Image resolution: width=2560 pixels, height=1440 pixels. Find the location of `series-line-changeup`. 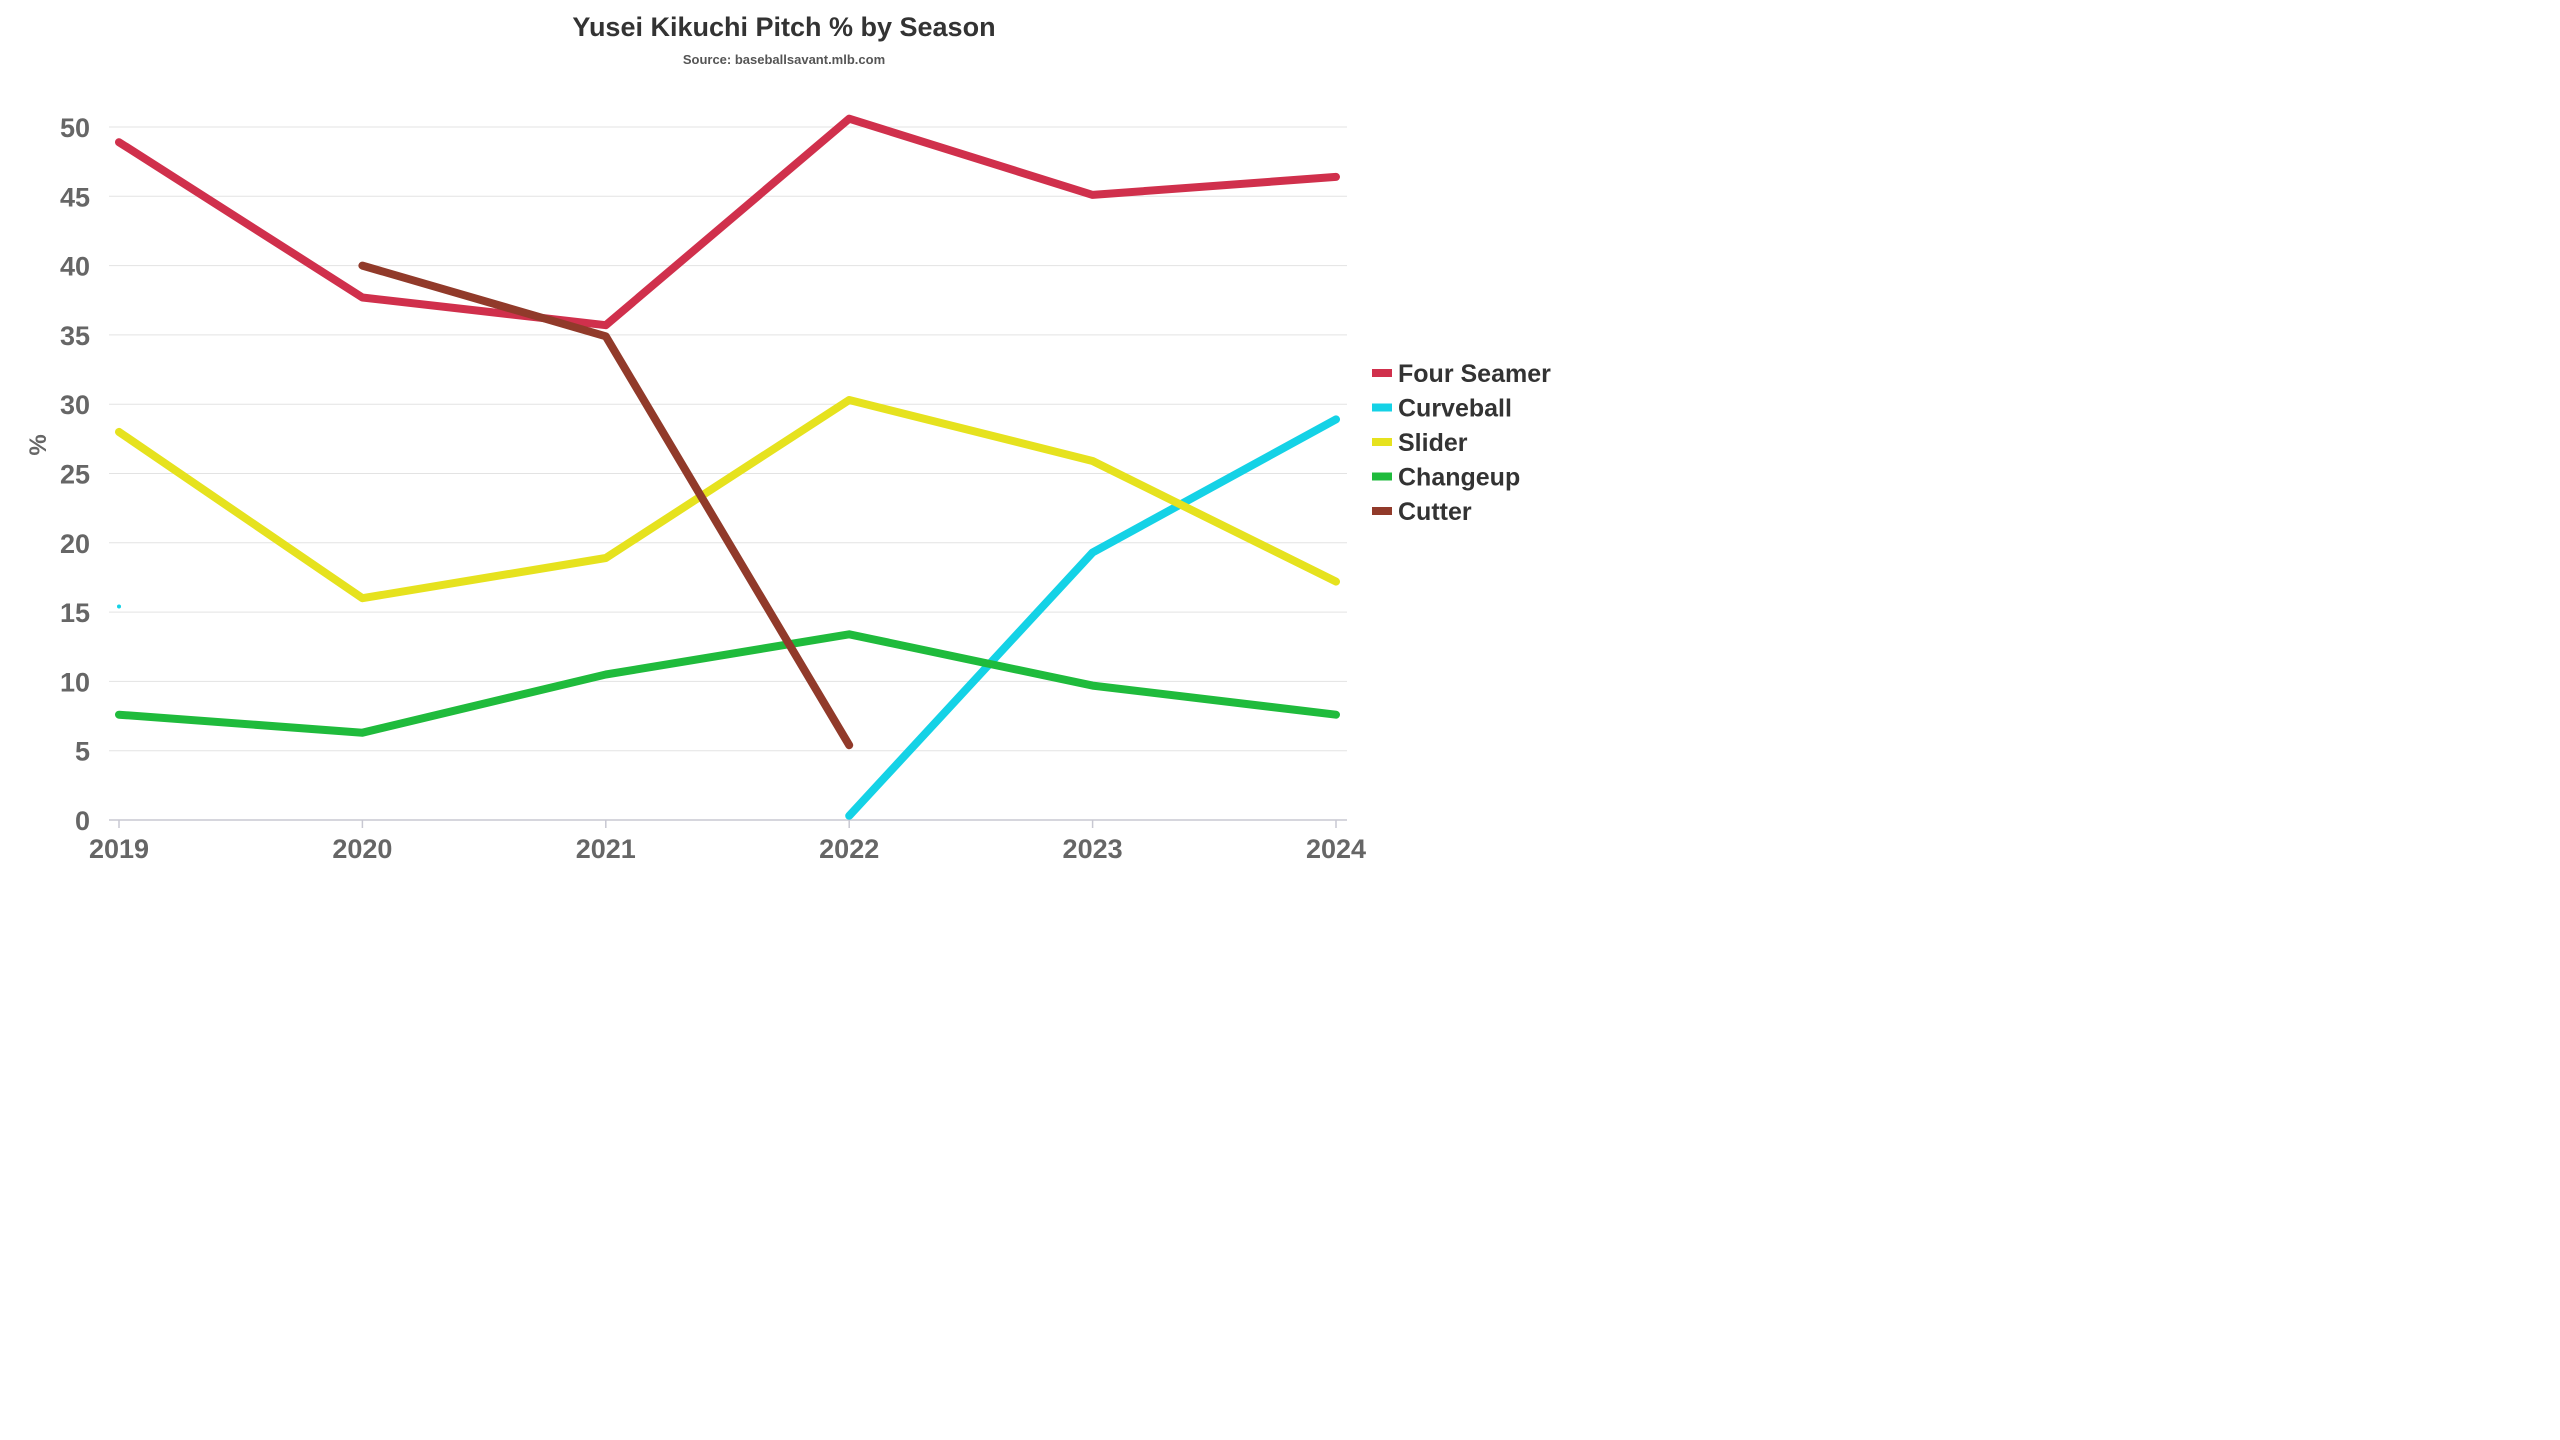

series-line-changeup is located at coordinates (727, 683).